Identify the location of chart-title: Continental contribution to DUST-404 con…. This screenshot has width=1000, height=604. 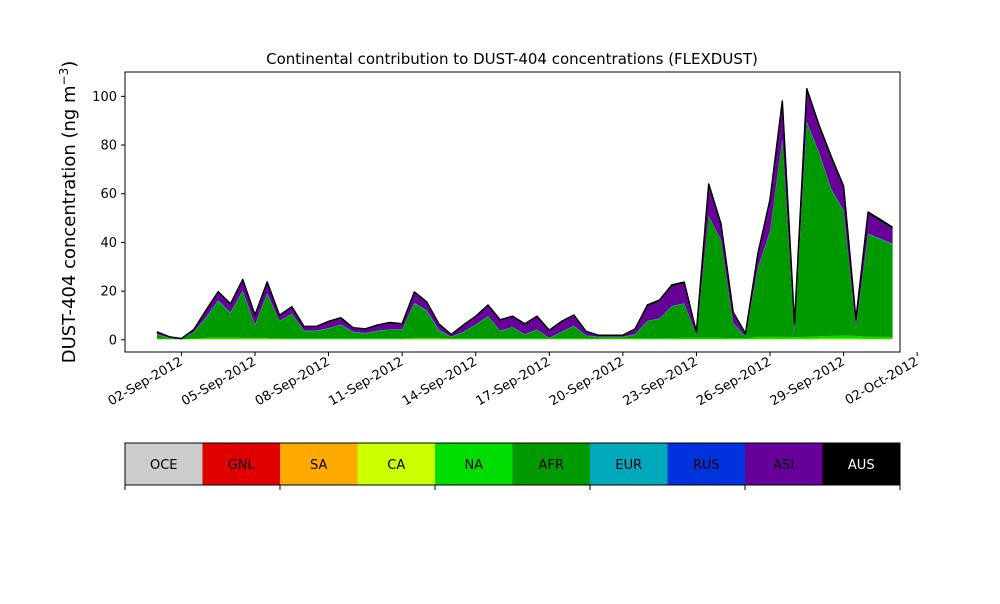
(512, 59).